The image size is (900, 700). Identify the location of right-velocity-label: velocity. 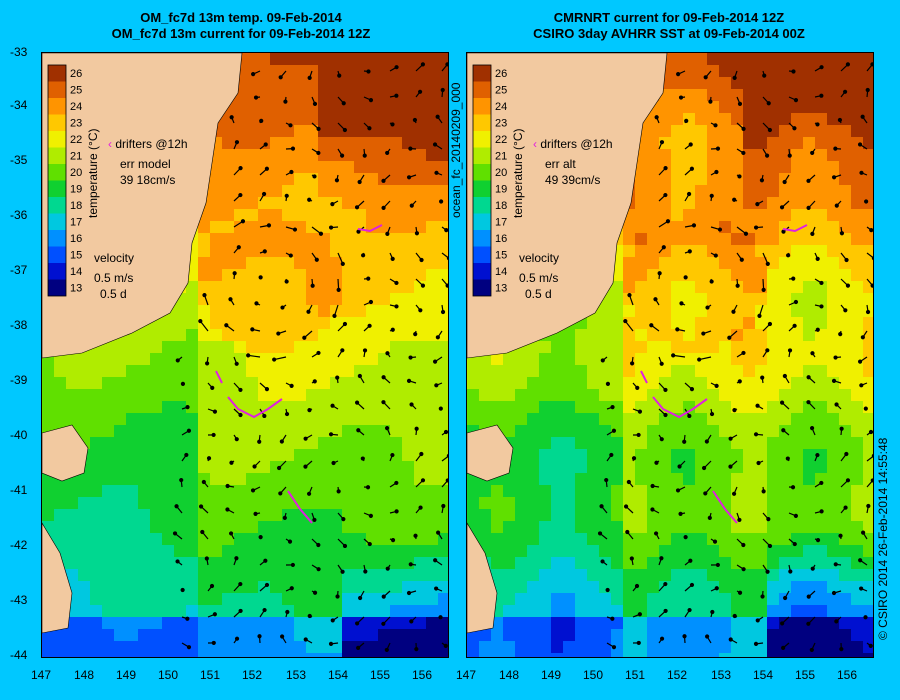
(539, 258).